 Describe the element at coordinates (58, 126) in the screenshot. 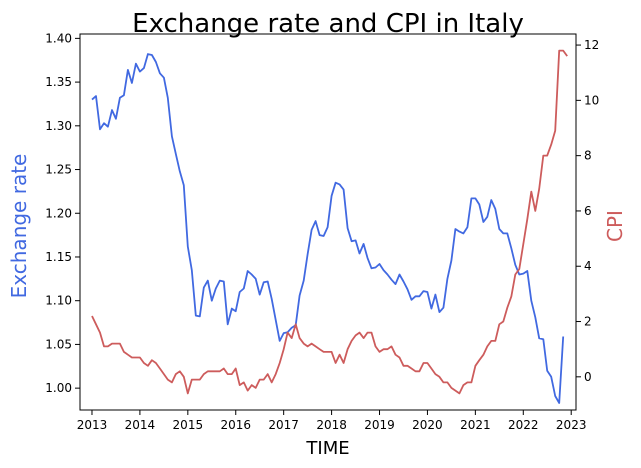

I see `left-y-tick-label: 1.30` at that location.